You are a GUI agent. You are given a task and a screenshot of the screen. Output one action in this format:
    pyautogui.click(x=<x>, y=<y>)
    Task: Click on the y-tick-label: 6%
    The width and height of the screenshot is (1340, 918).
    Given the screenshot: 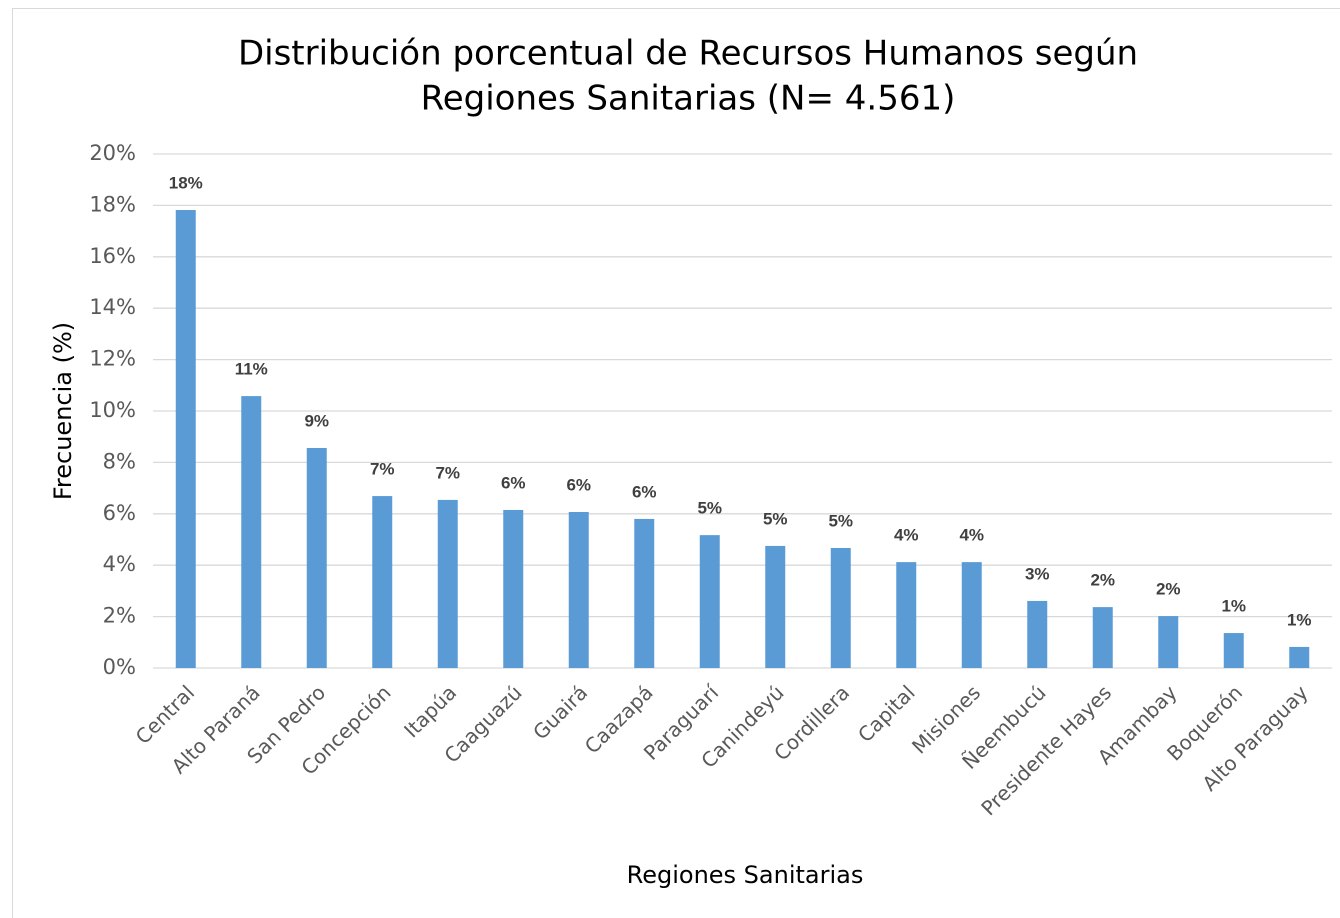 What is the action you would take?
    pyautogui.click(x=119, y=513)
    